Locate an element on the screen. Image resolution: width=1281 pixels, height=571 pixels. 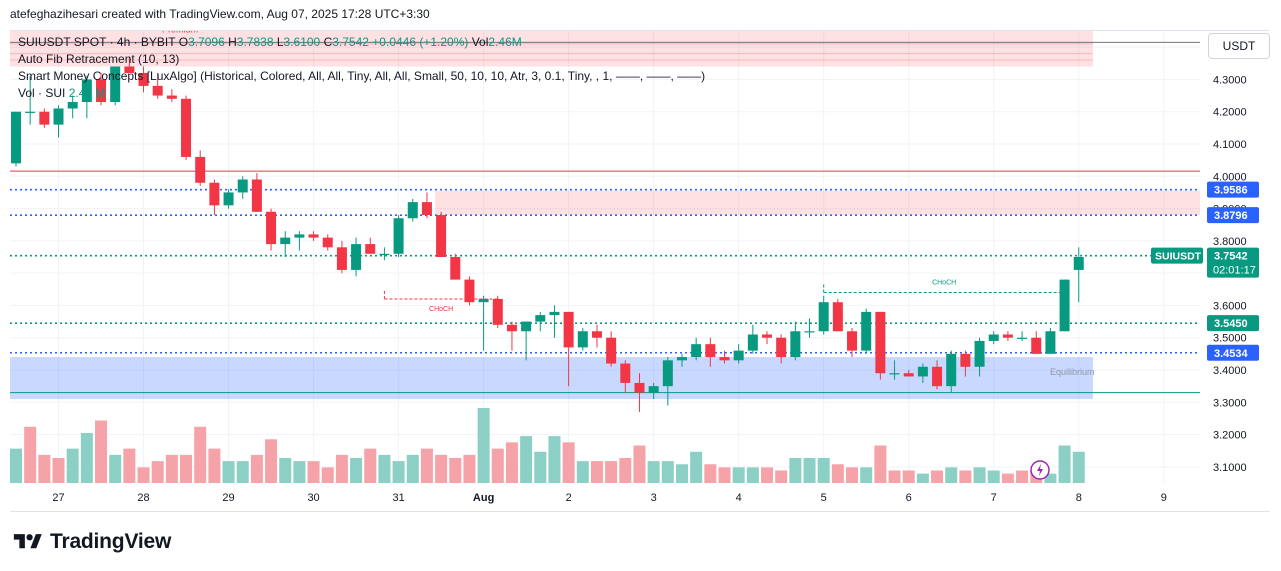
y-tick-label: 4.2000 is located at coordinates (1230, 113).